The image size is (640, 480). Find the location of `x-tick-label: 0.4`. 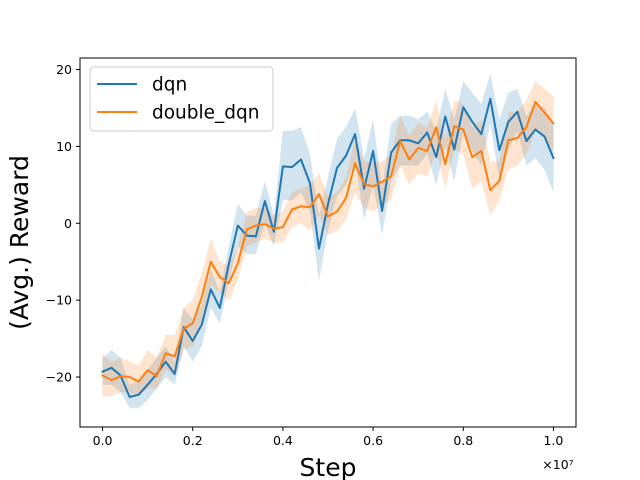

x-tick-label: 0.4 is located at coordinates (283, 440).